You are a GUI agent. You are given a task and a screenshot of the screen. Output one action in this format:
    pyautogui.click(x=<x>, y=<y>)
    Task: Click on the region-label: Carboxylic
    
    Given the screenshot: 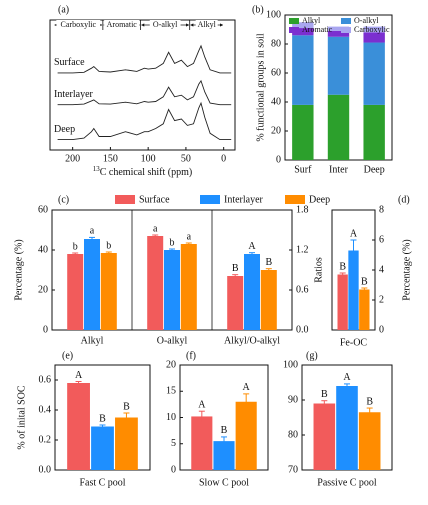 What is the action you would take?
    pyautogui.click(x=79, y=24)
    